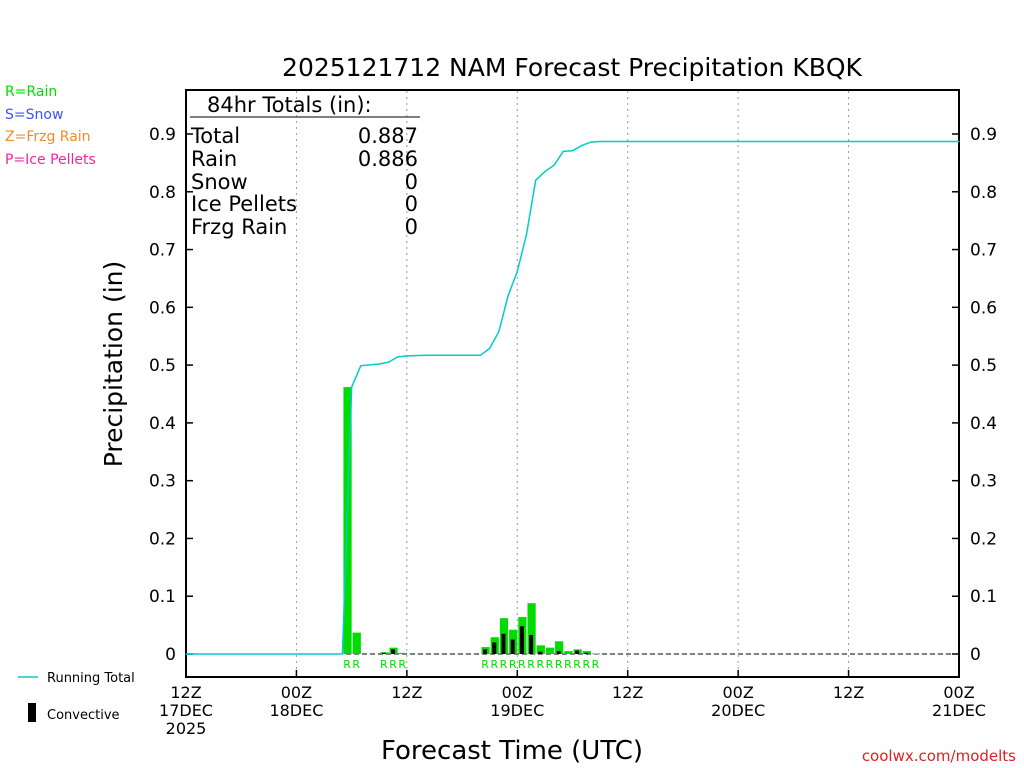  Describe the element at coordinates (31, 92) in the screenshot. I see `legend-rain: R=Rain` at that location.